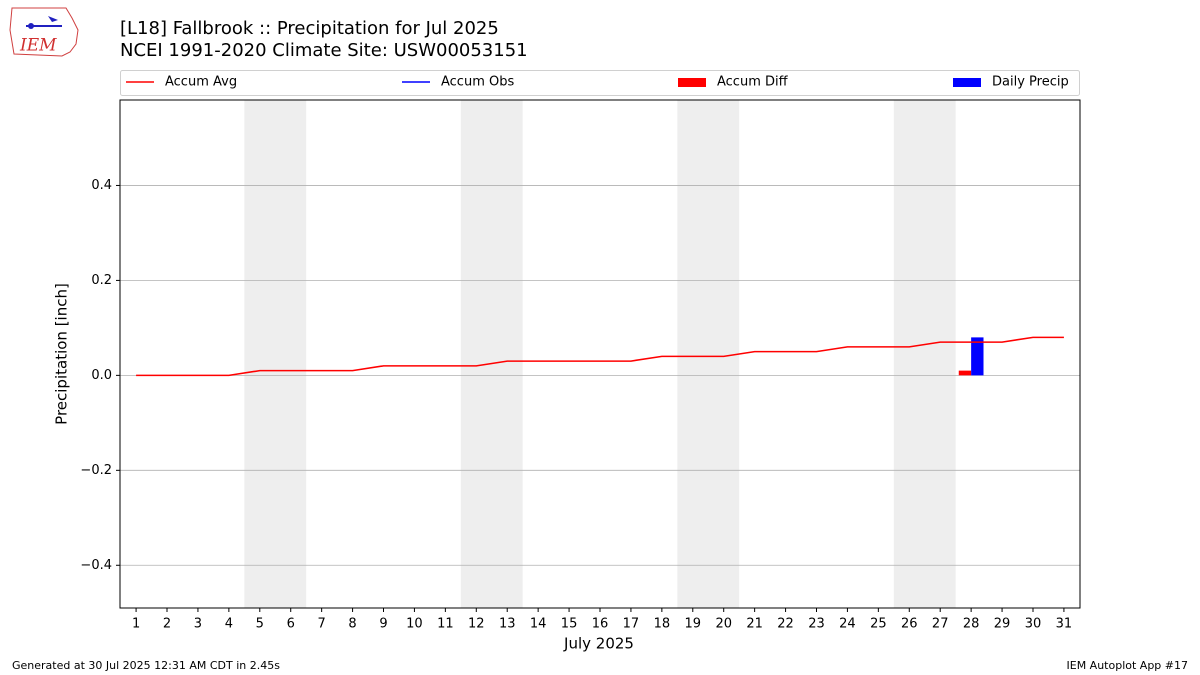 This screenshot has height=675, width=1200. Describe the element at coordinates (291, 624) in the screenshot. I see `x-tick-label: 6` at that location.